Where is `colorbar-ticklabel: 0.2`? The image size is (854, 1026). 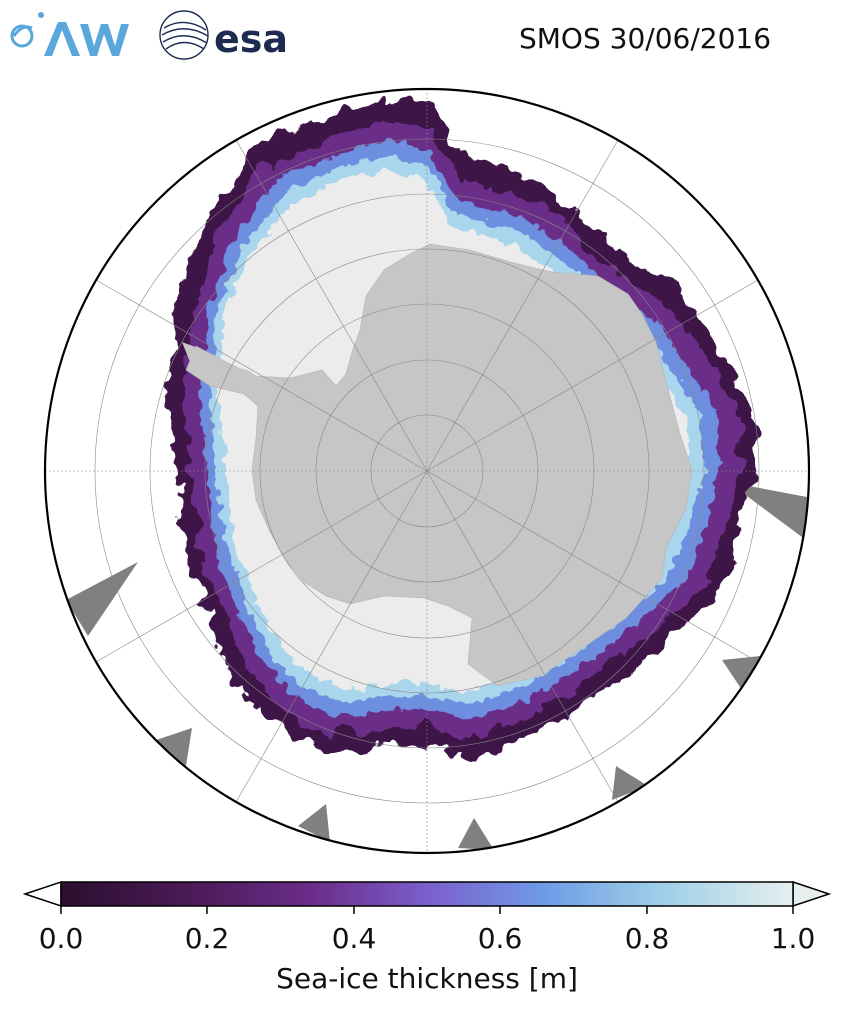
colorbar-ticklabel: 0.2 is located at coordinates (207, 938).